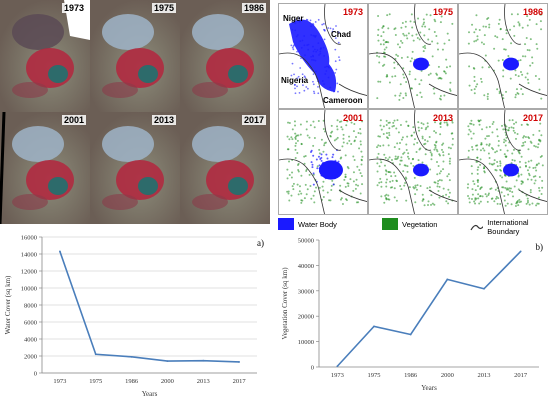 The width and height of the screenshot is (550, 405). What do you see at coordinates (442, 12) in the screenshot?
I see `map-year-label: 1975` at bounding box center [442, 12].